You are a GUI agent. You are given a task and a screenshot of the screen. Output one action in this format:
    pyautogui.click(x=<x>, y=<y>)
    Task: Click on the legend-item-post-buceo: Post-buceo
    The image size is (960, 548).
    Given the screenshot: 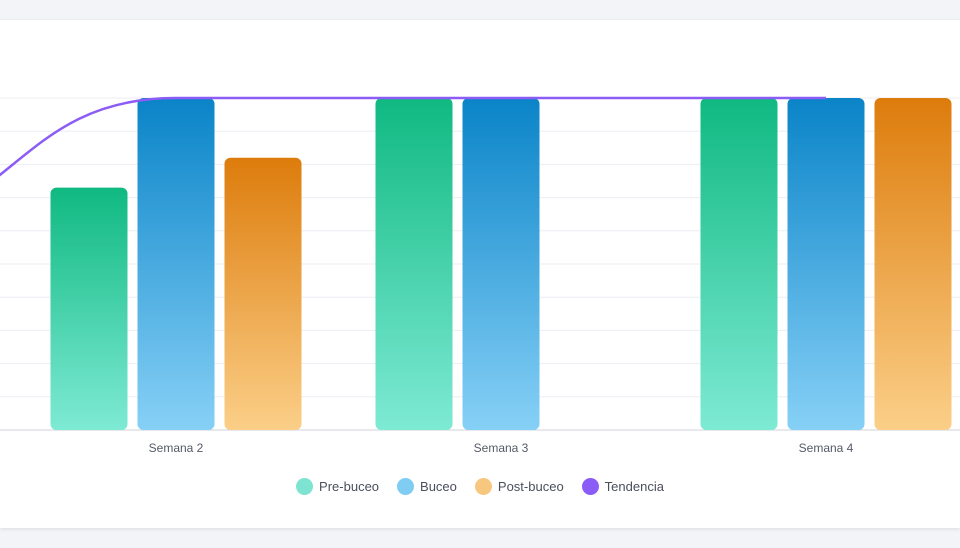 What is the action you would take?
    pyautogui.click(x=519, y=486)
    